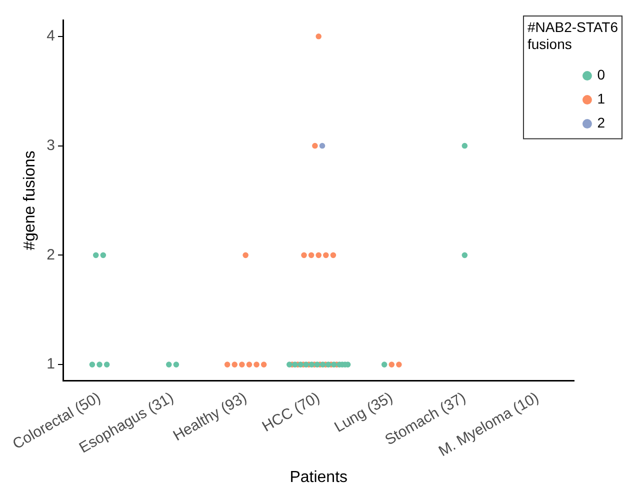  Describe the element at coordinates (50, 36) in the screenshot. I see `y-tick-label: 4` at that location.